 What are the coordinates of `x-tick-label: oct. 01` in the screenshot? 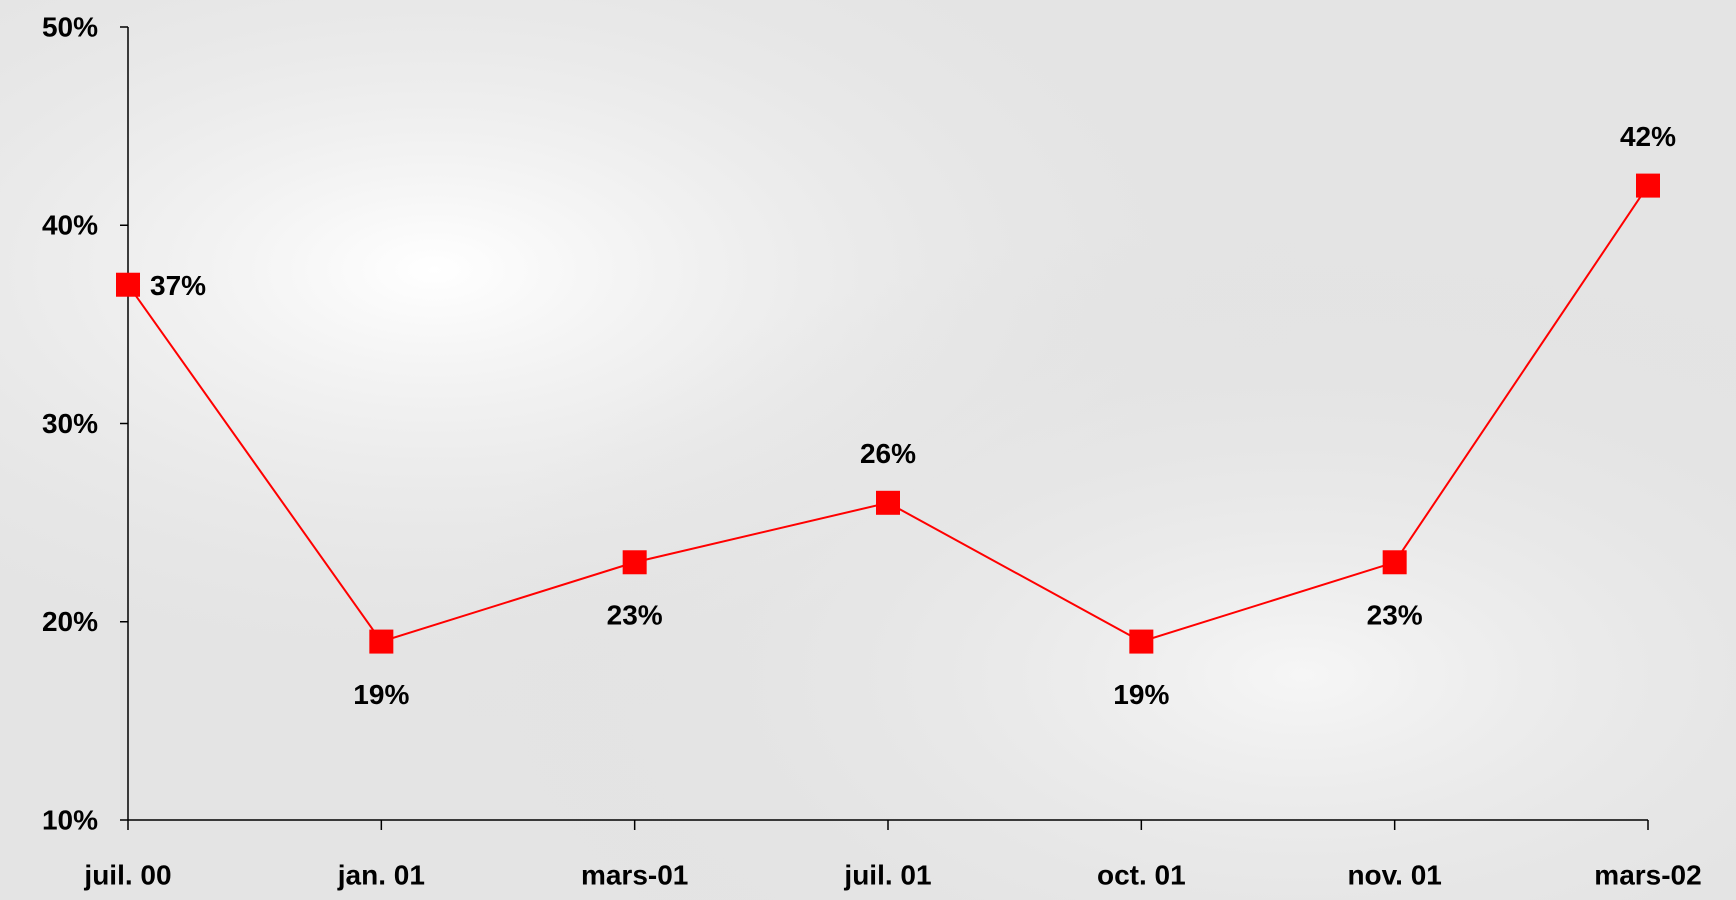 It's located at (1141, 874).